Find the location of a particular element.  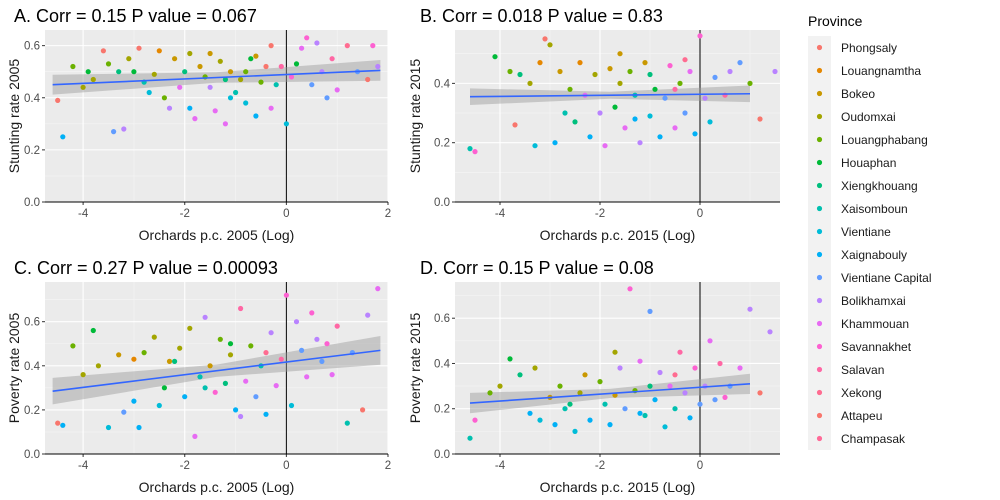

legend-label-0: Phongsaly is located at coordinates (869, 48).